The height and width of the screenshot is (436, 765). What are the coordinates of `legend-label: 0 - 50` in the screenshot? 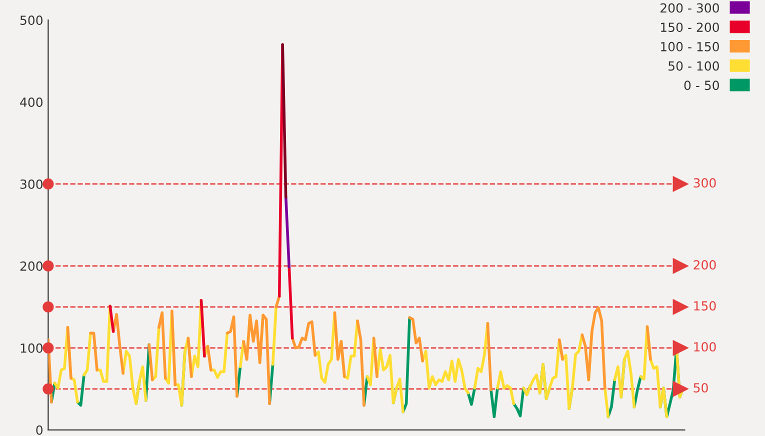 It's located at (701, 85).